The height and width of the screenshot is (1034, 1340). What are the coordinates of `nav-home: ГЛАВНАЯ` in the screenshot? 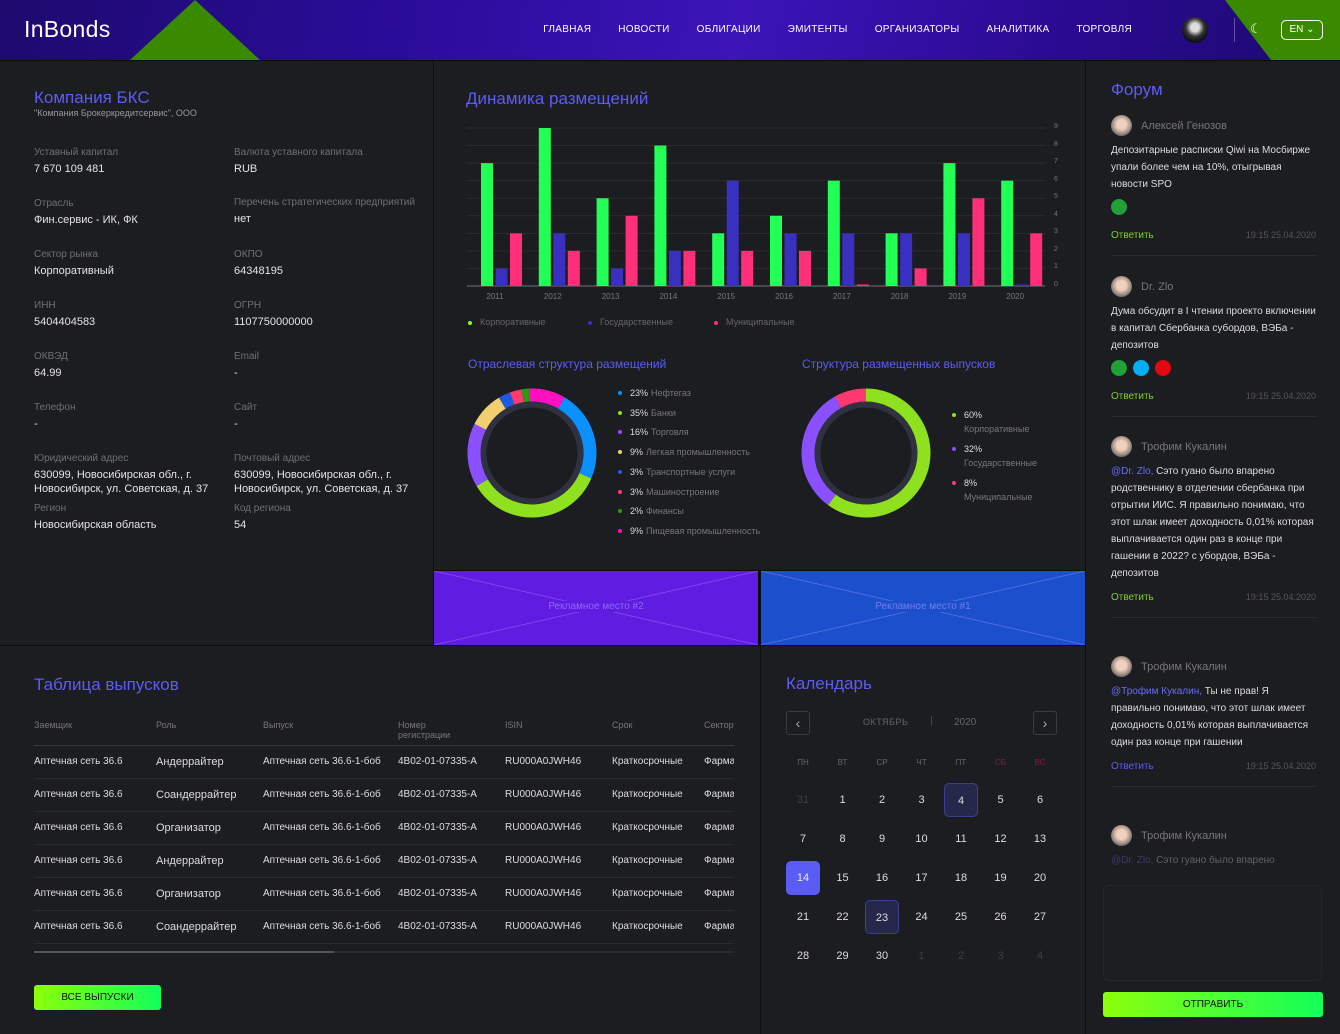 It's located at (567, 29).